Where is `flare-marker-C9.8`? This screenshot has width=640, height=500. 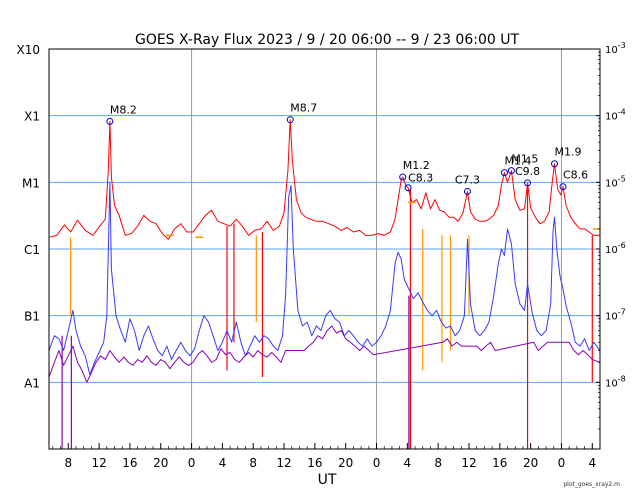
flare-marker-C9.8 is located at coordinates (528, 183).